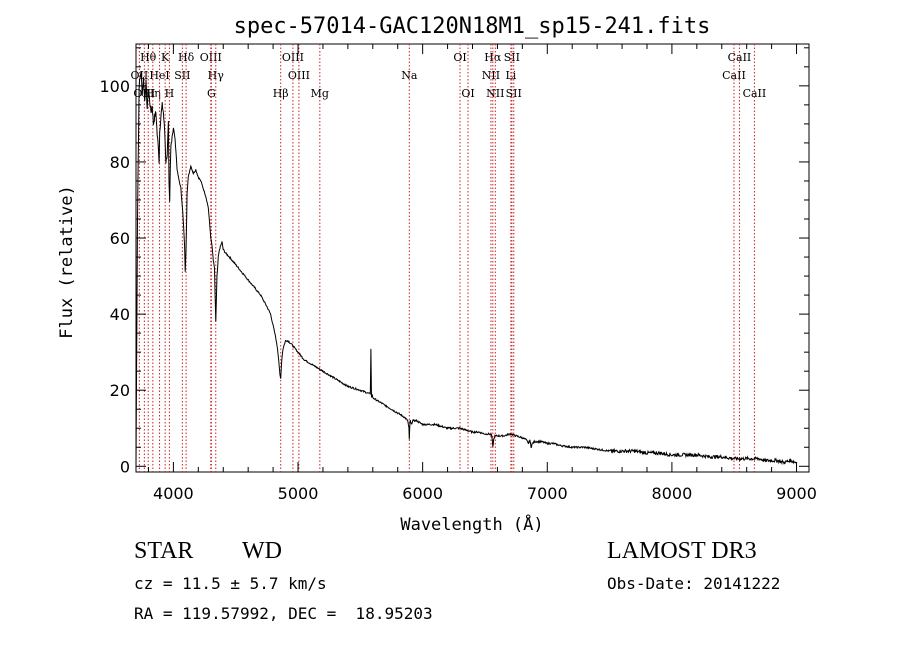  What do you see at coordinates (216, 75) in the screenshot?
I see `line-label: Hγ` at bounding box center [216, 75].